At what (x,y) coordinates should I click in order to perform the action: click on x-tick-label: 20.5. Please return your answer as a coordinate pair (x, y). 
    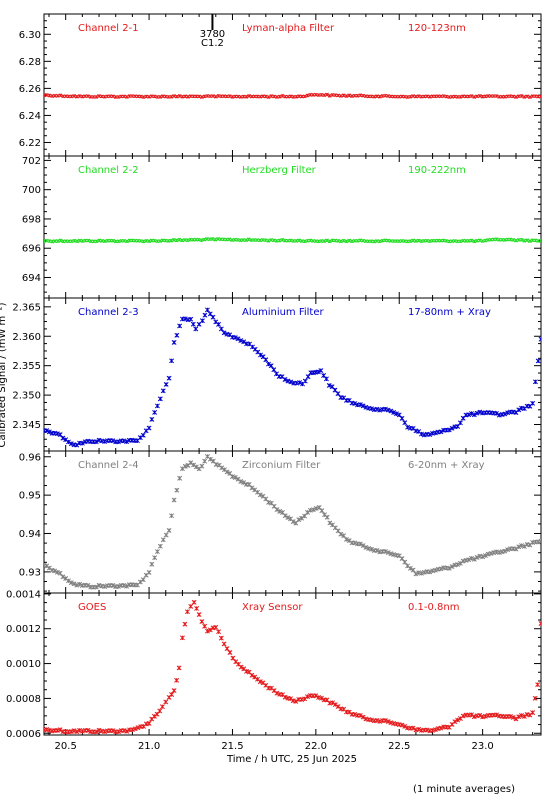
    Looking at the image, I should click on (66, 746).